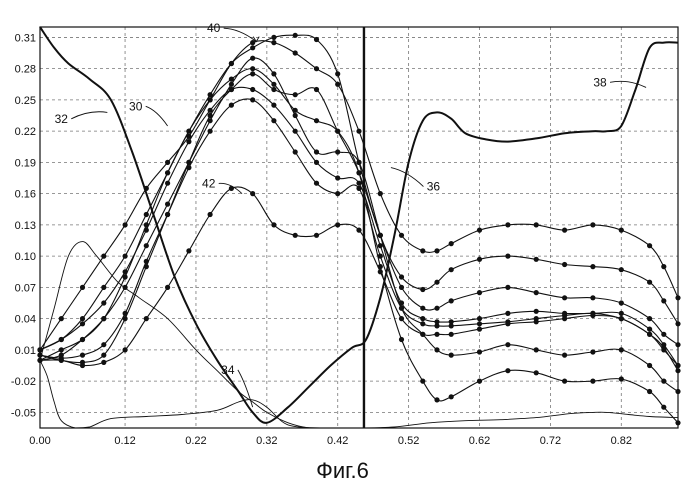 The image size is (685, 500). I want to click on reference-label: 40, so click(214, 28).